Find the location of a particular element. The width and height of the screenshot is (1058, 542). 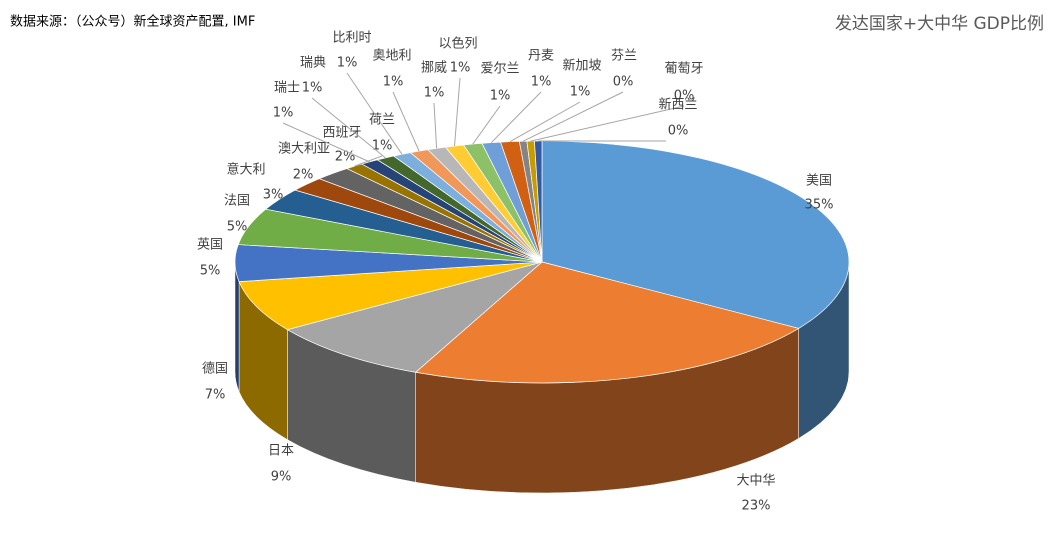

slice-label: 美国 is located at coordinates (819, 181).